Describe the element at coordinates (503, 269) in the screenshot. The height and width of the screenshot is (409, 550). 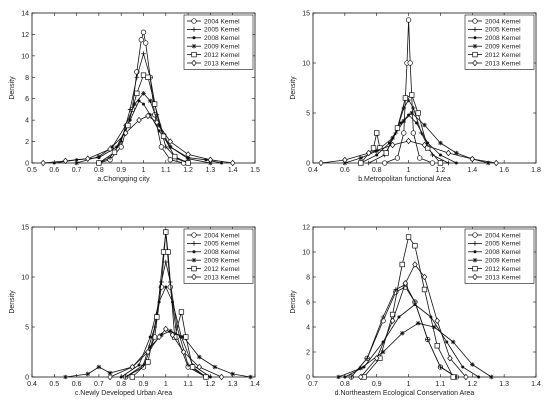
I see `legend-label: 2012 Kernel` at that location.